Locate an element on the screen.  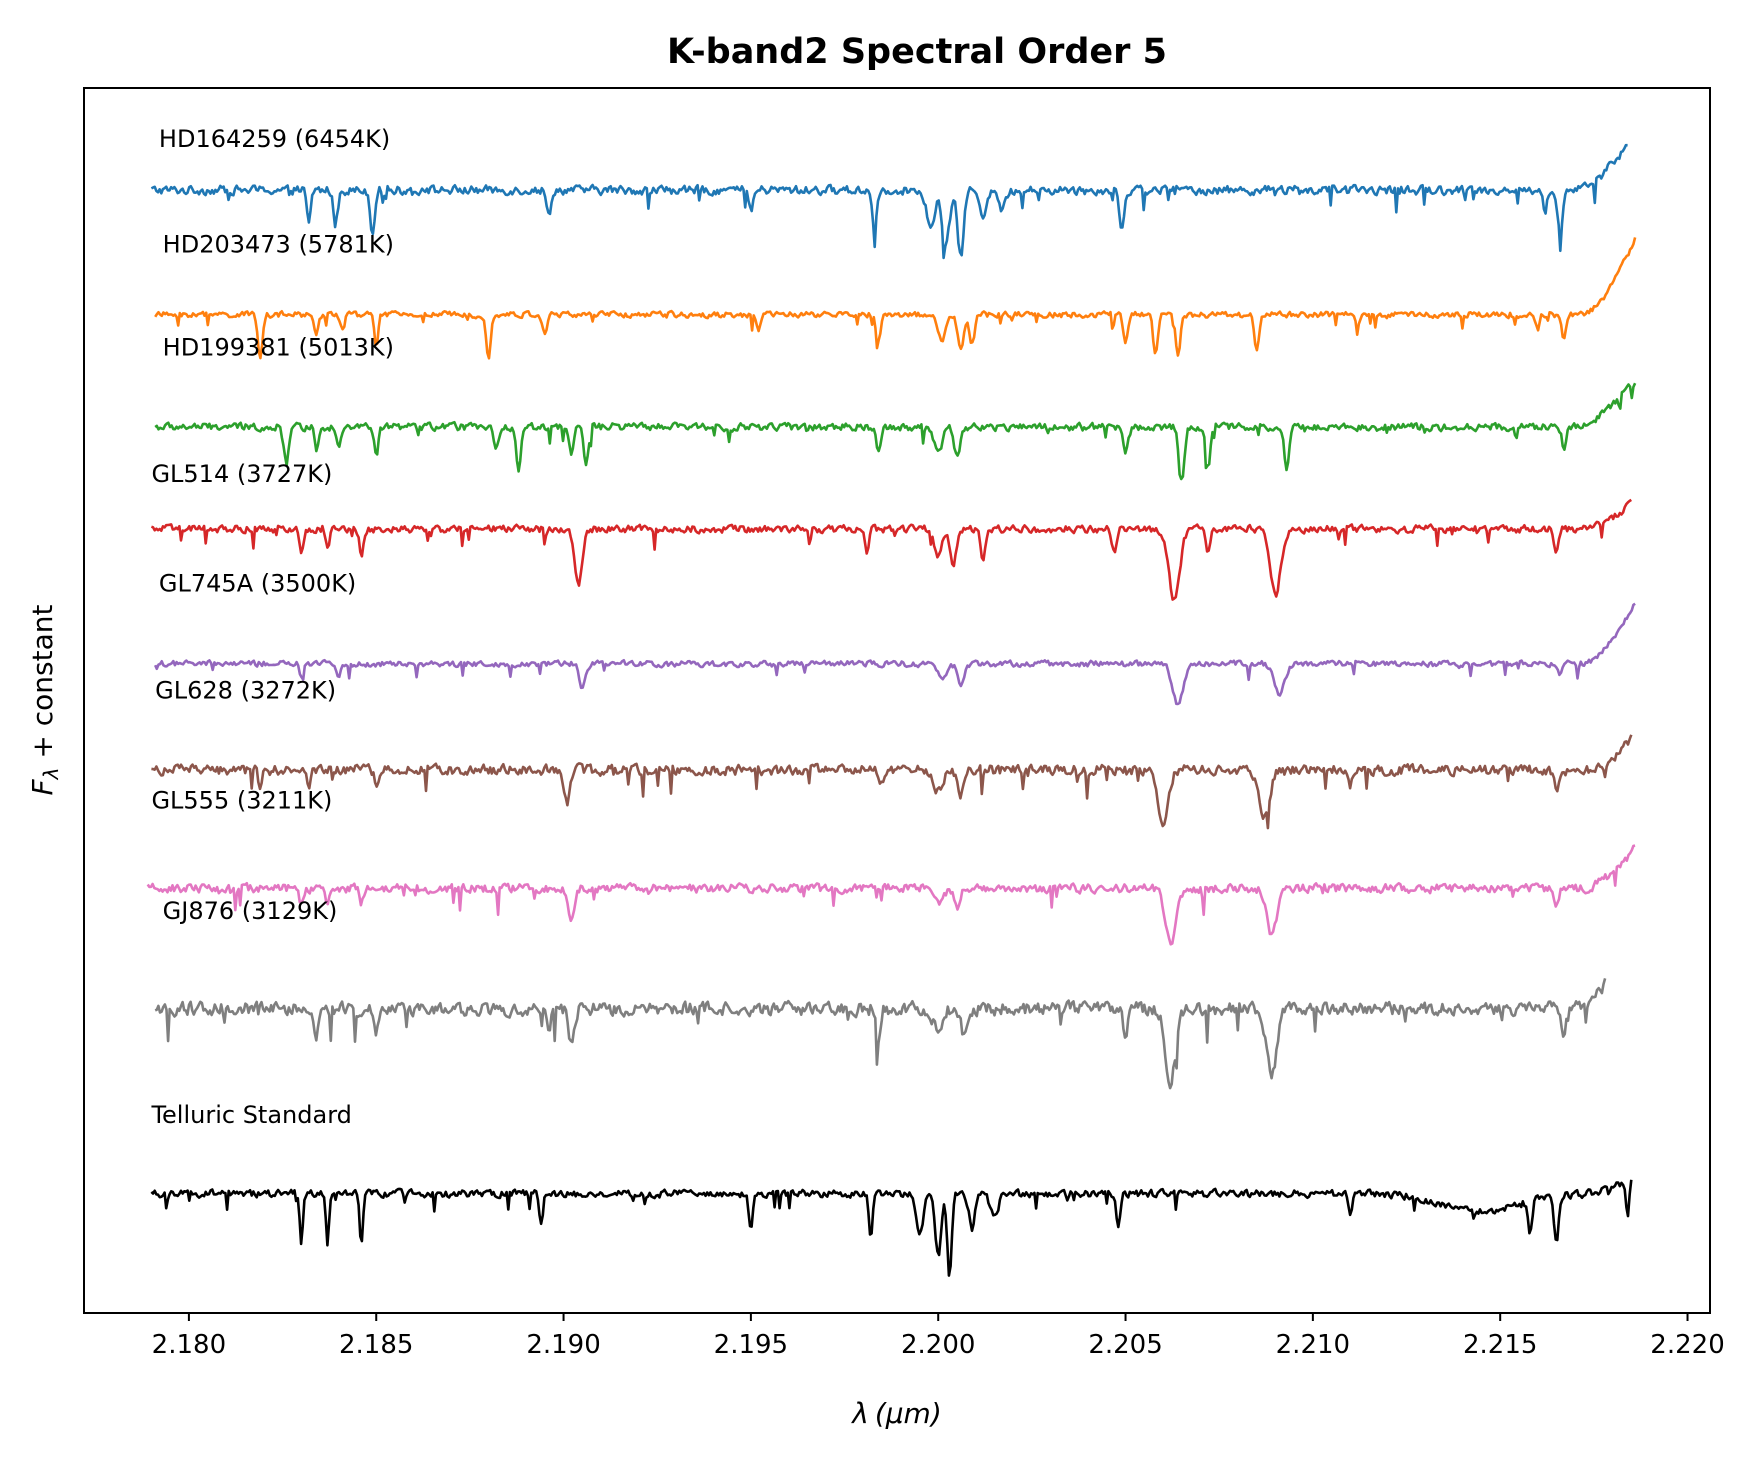
x-tick-label: 2.200 is located at coordinates (938, 1345).